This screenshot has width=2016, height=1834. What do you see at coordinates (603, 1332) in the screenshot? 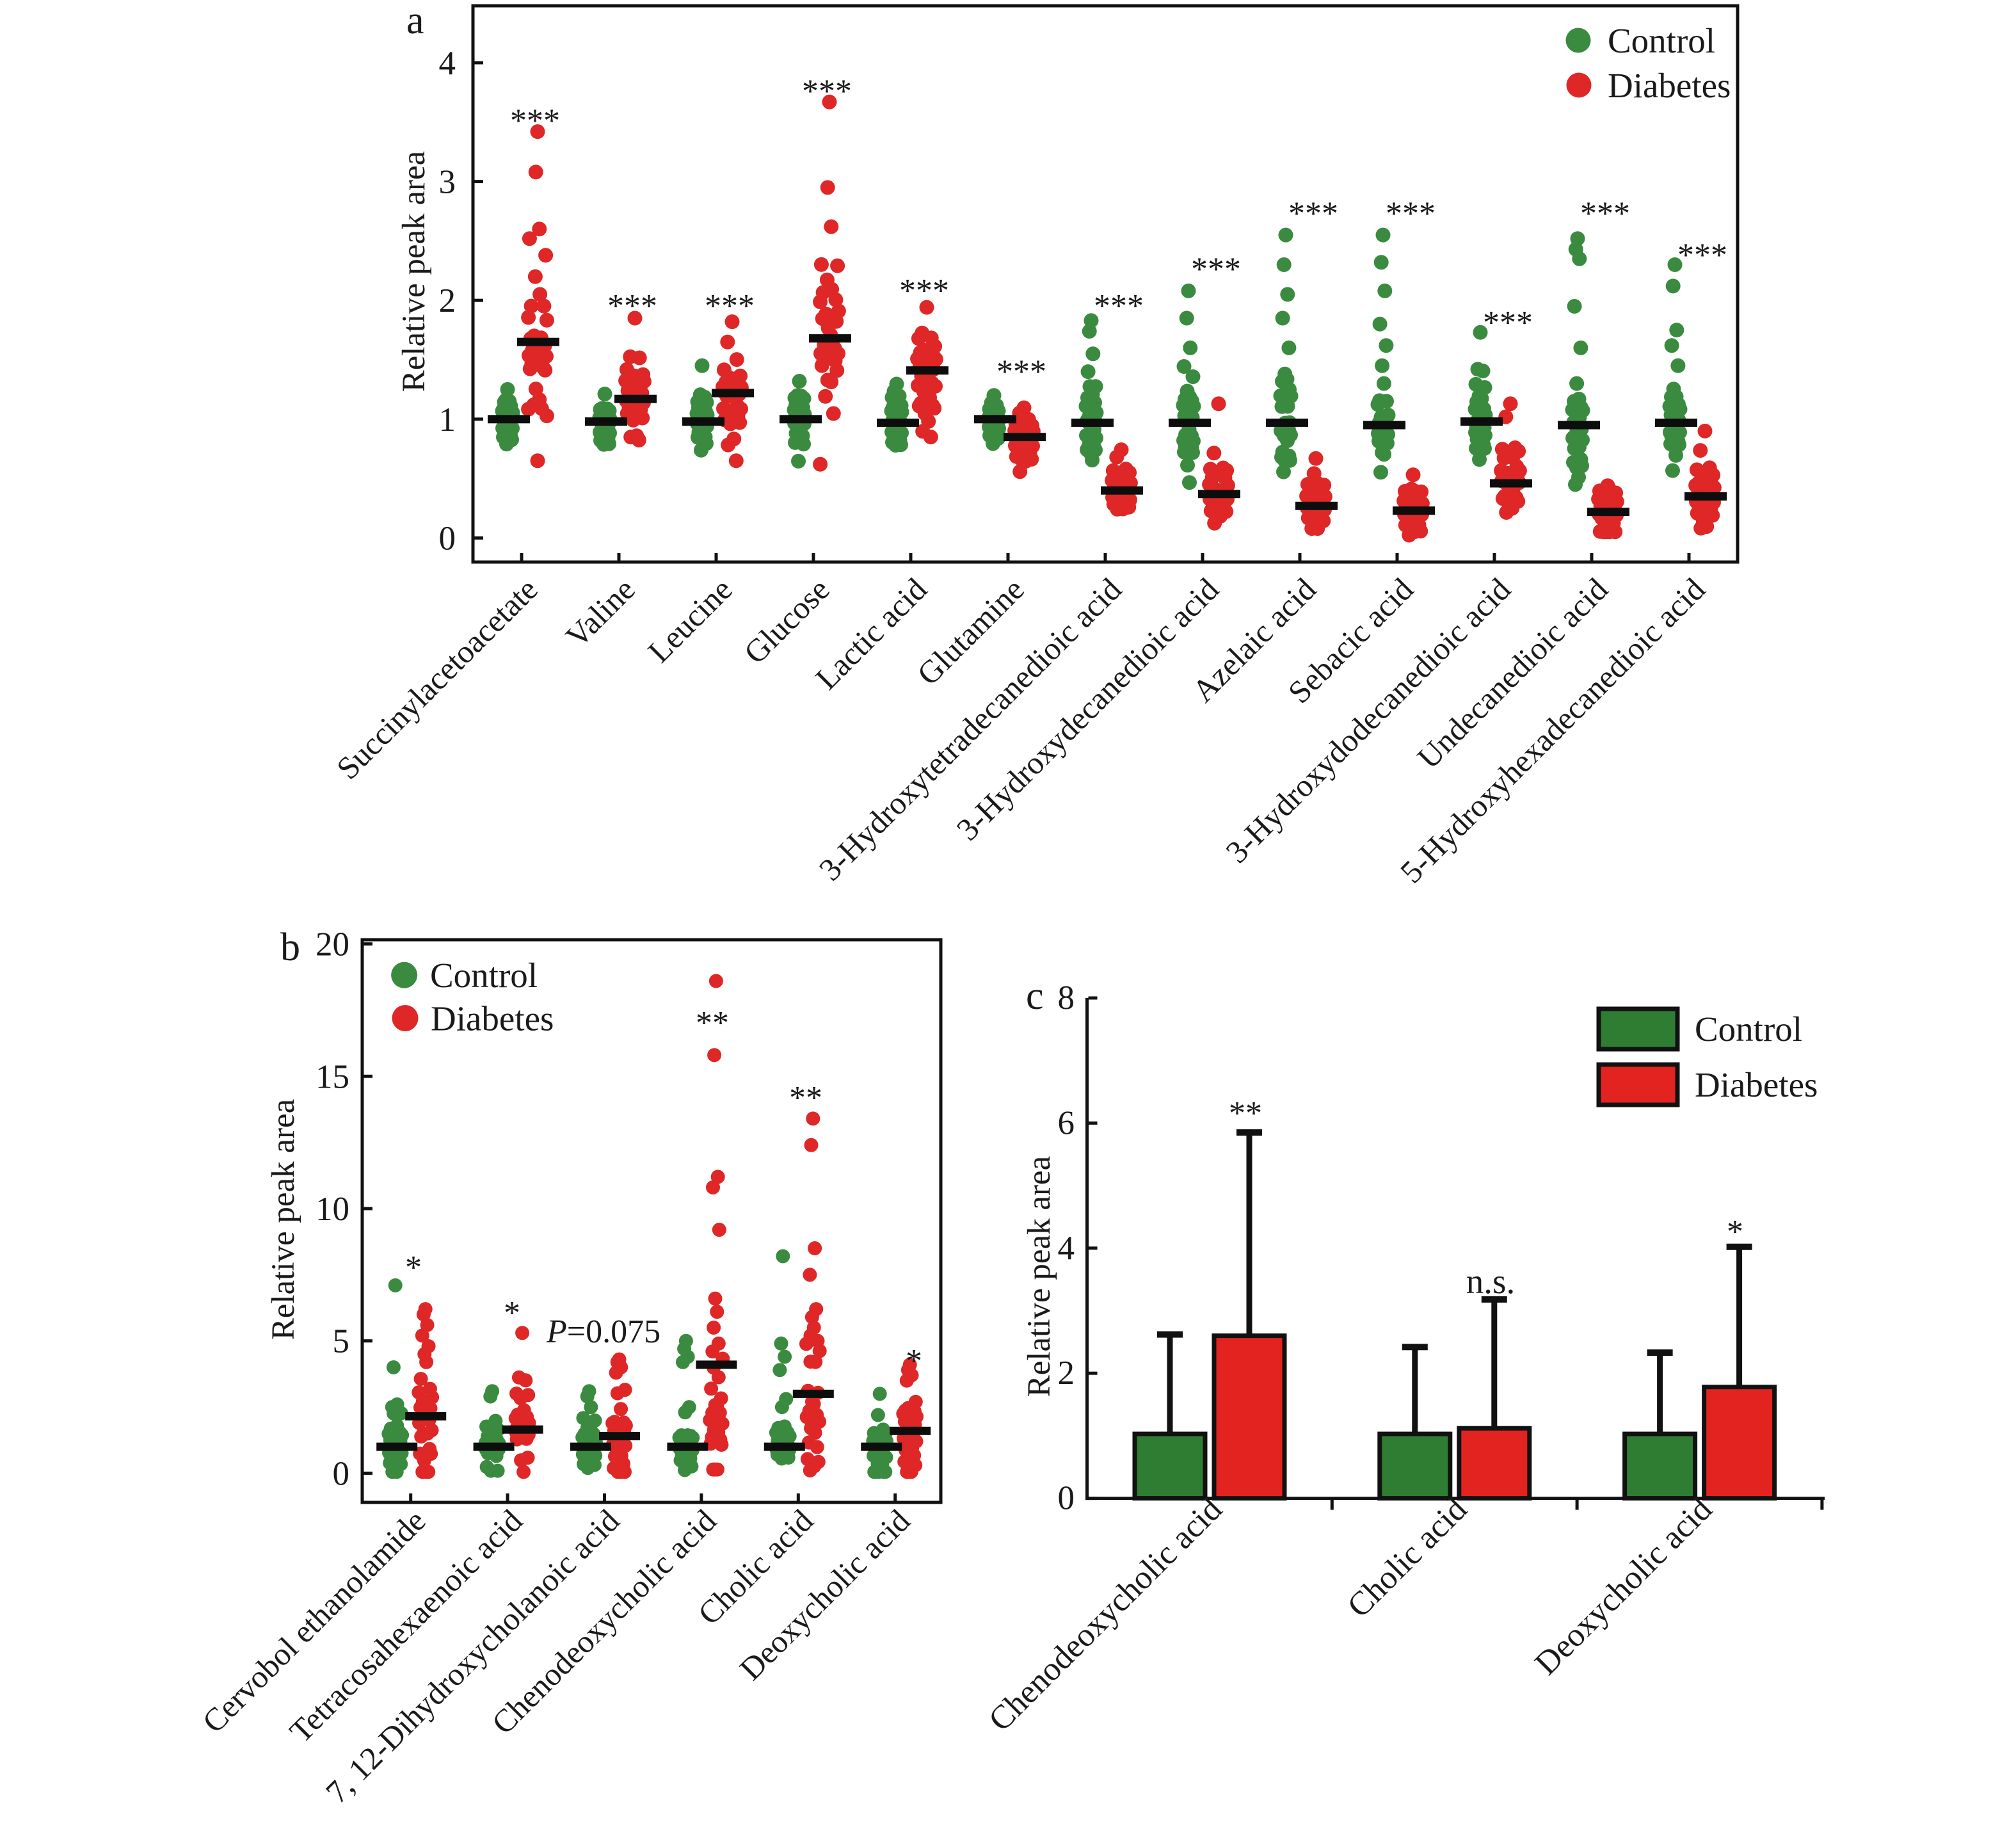
I see `svg-text: P=0.075` at bounding box center [603, 1332].